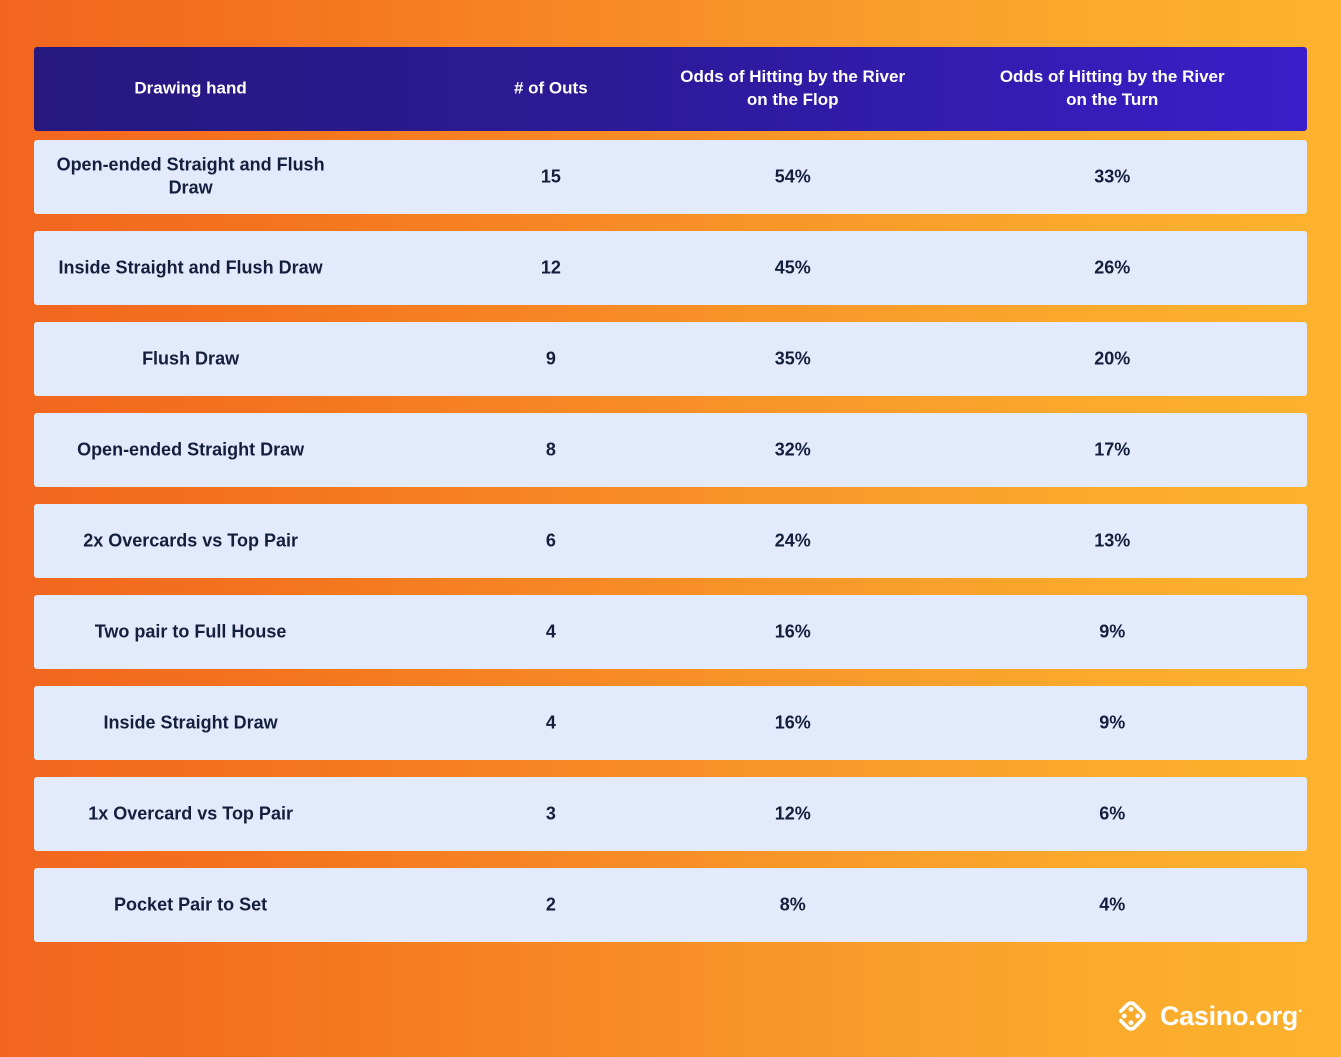 Image resolution: width=1341 pixels, height=1057 pixels. I want to click on cell-flop-odds: 45%, so click(792, 267).